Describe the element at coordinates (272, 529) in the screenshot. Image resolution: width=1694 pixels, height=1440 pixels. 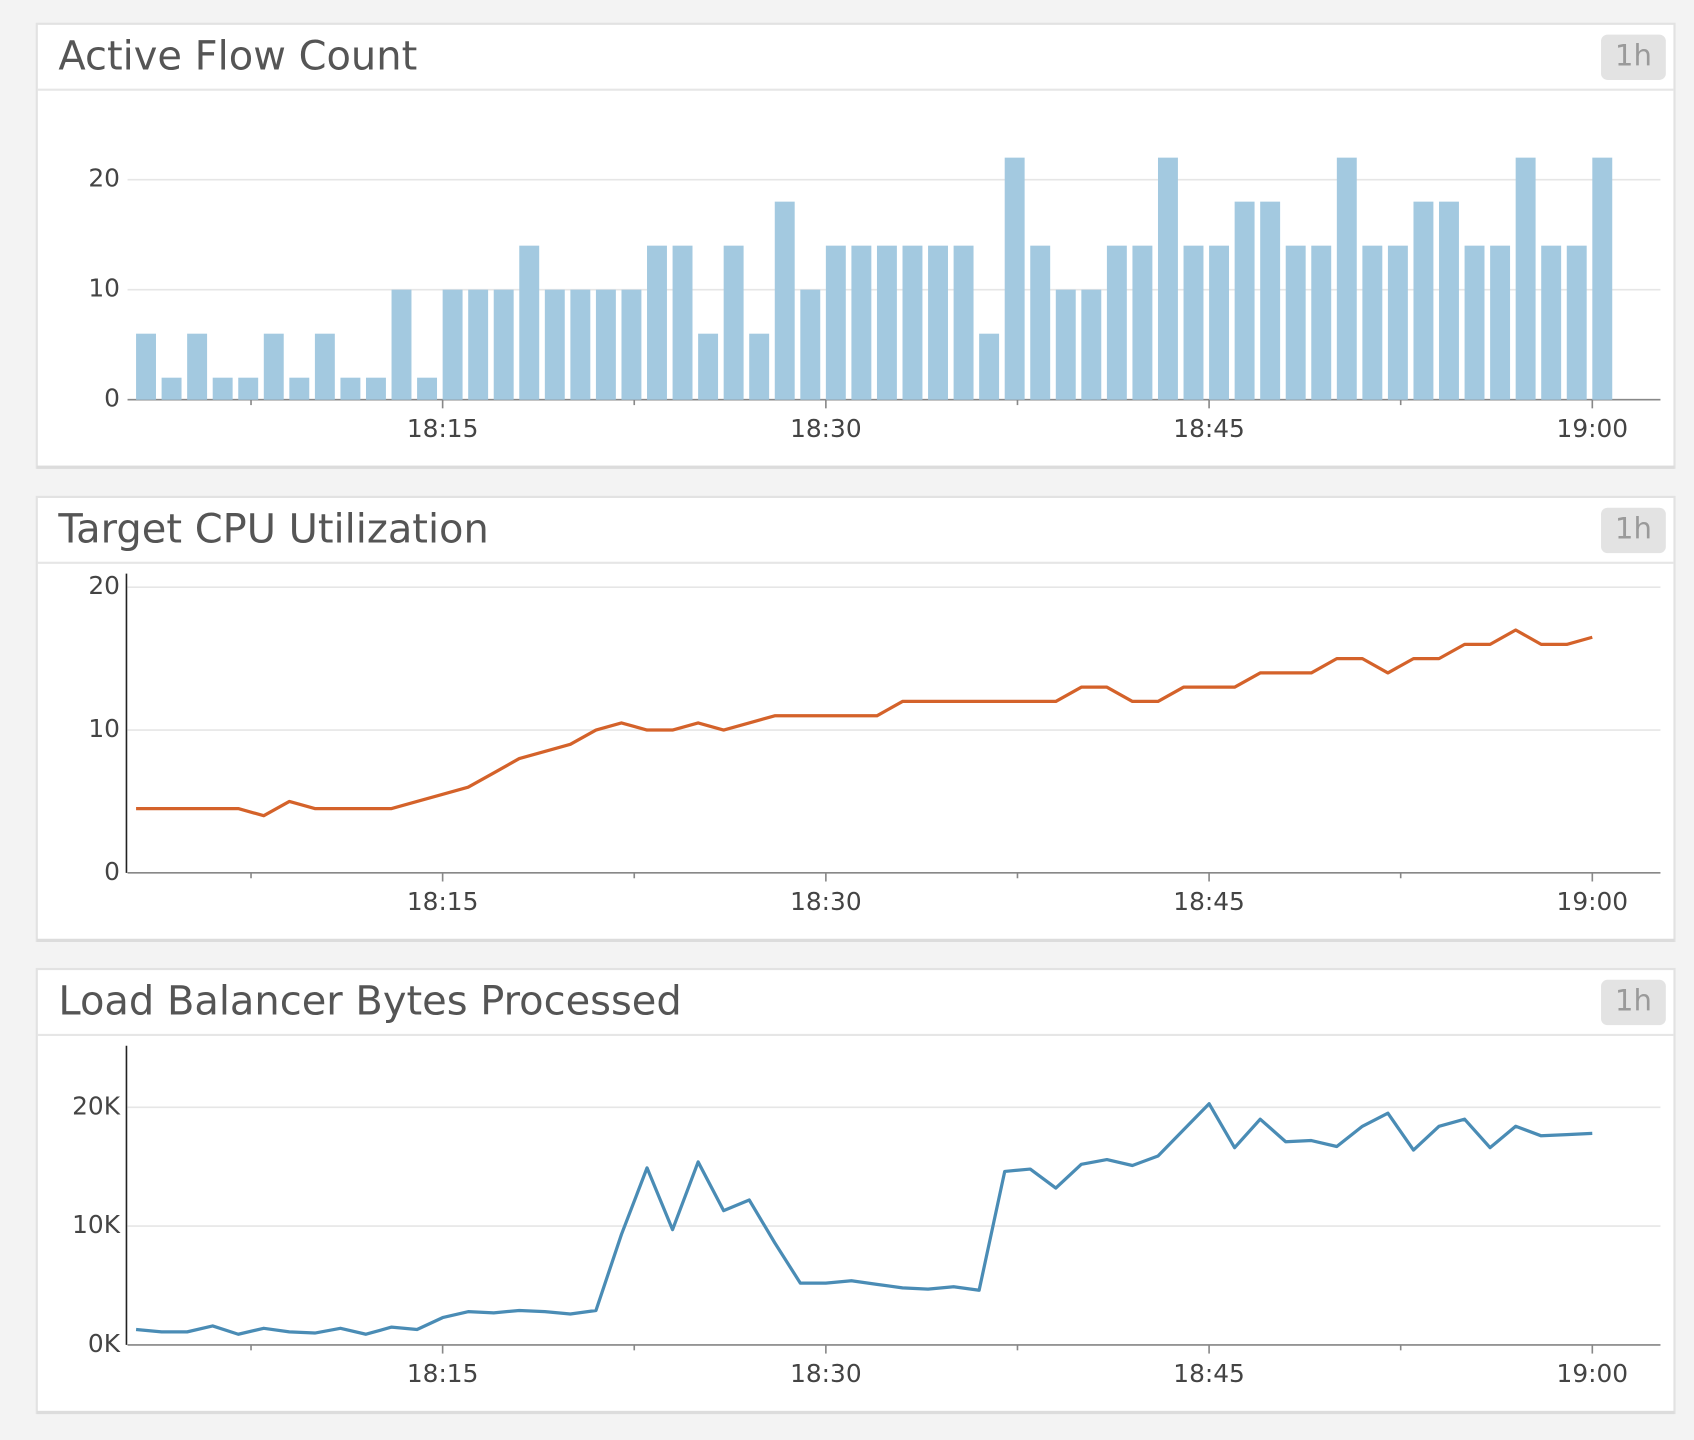
I see `widget-title: Target CPU Utilization` at that location.